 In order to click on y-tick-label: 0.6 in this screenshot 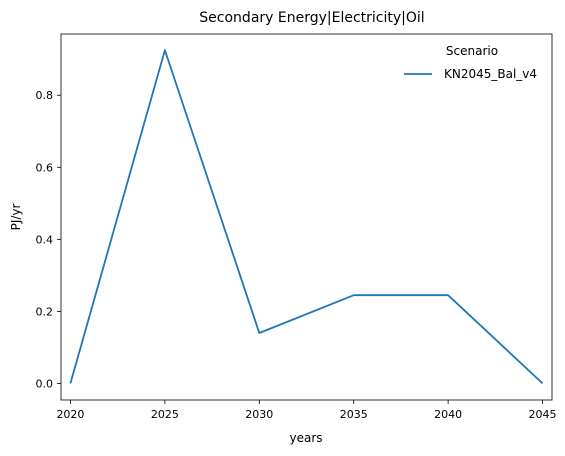, I will do `click(45, 167)`.